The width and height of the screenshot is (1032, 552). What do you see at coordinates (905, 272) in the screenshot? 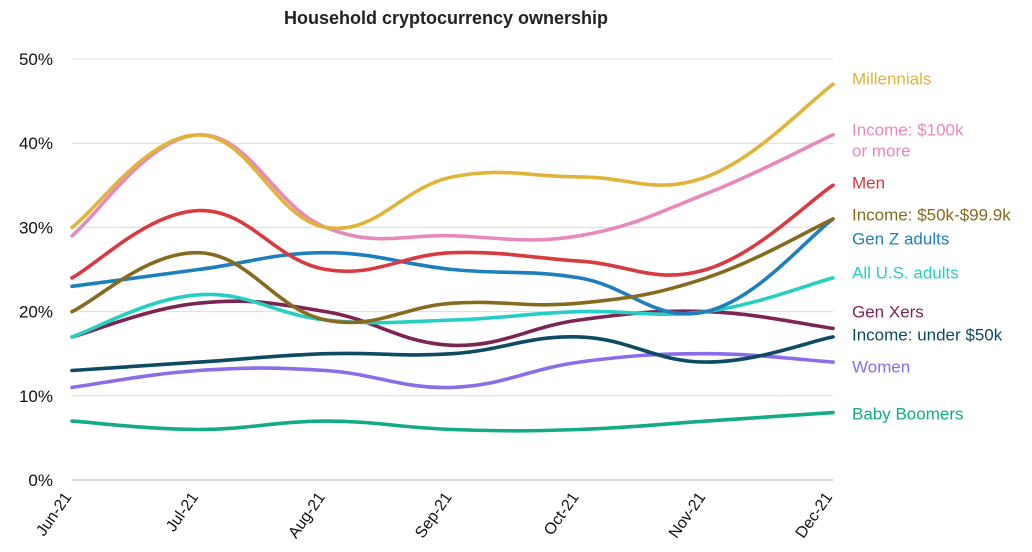
I see `series-label-all-u-s-adults: All U.S. adults` at bounding box center [905, 272].